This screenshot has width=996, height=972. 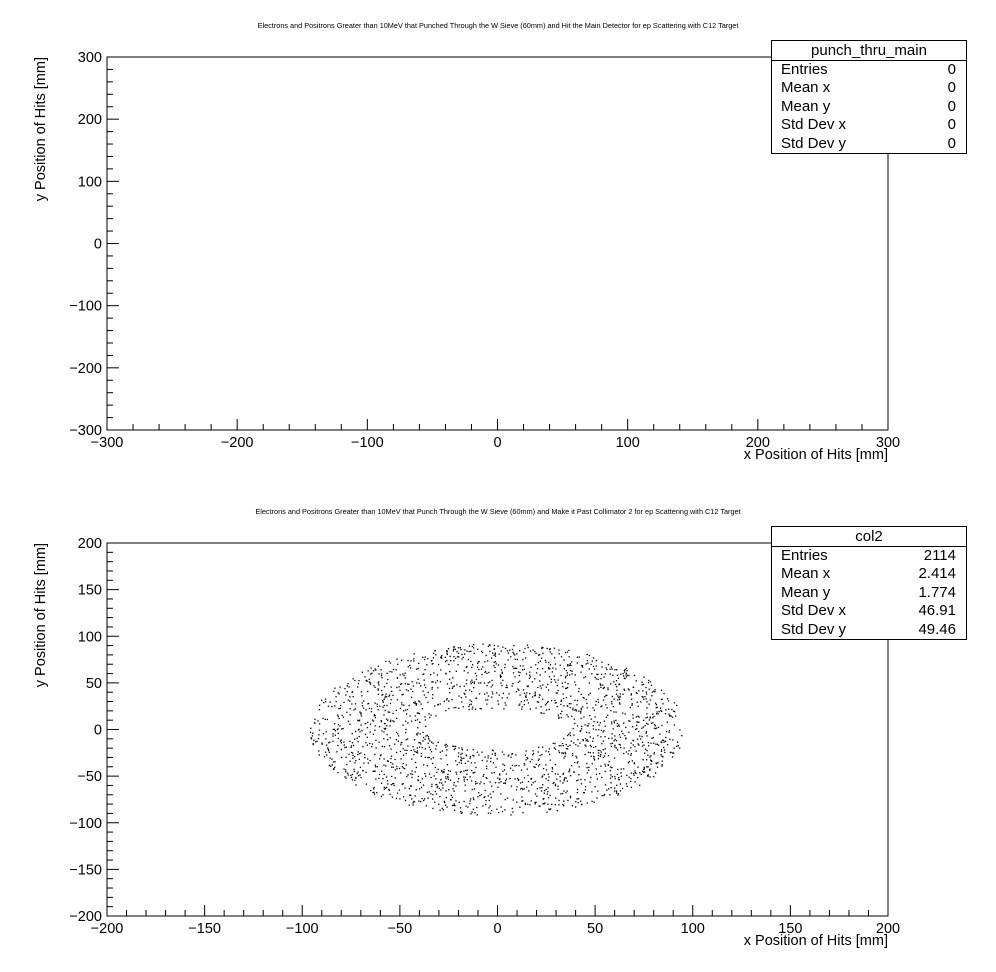 I want to click on stats-row: Std Dev y 49.46, so click(x=869, y=630).